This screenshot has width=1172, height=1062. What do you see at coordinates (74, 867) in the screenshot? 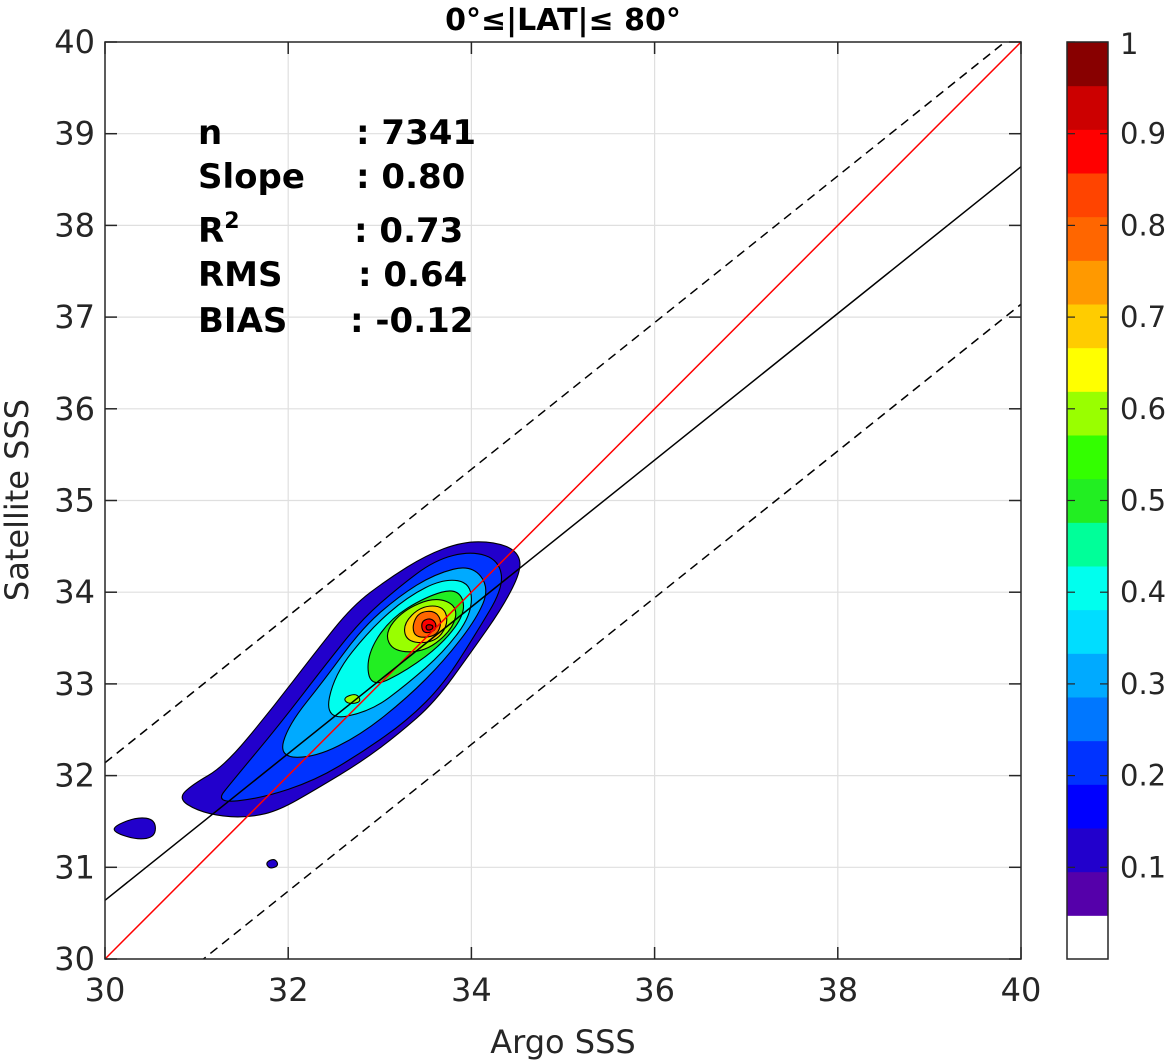
I see `y-tick-label: 31` at bounding box center [74, 867].